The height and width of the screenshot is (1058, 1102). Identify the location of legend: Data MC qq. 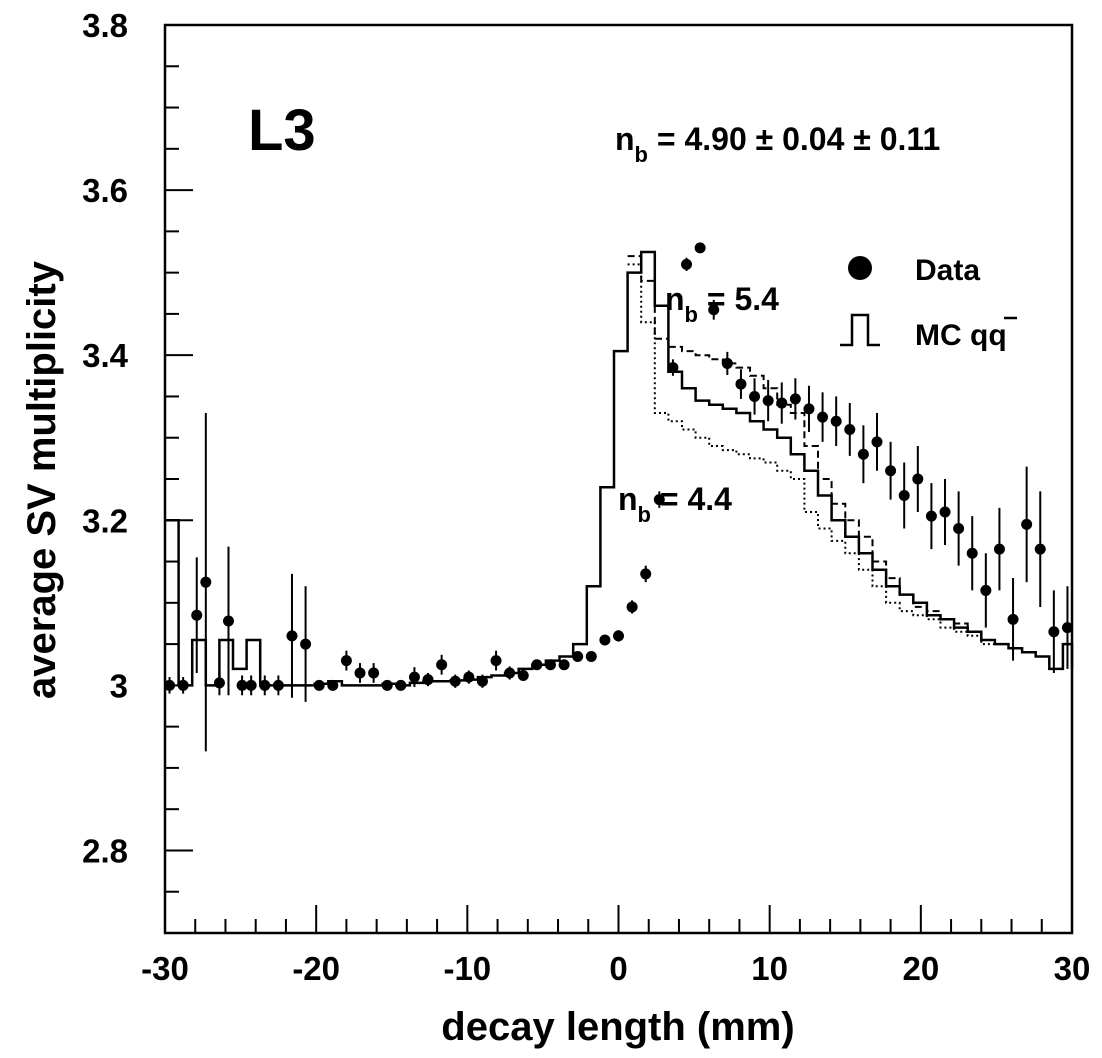
(928, 303).